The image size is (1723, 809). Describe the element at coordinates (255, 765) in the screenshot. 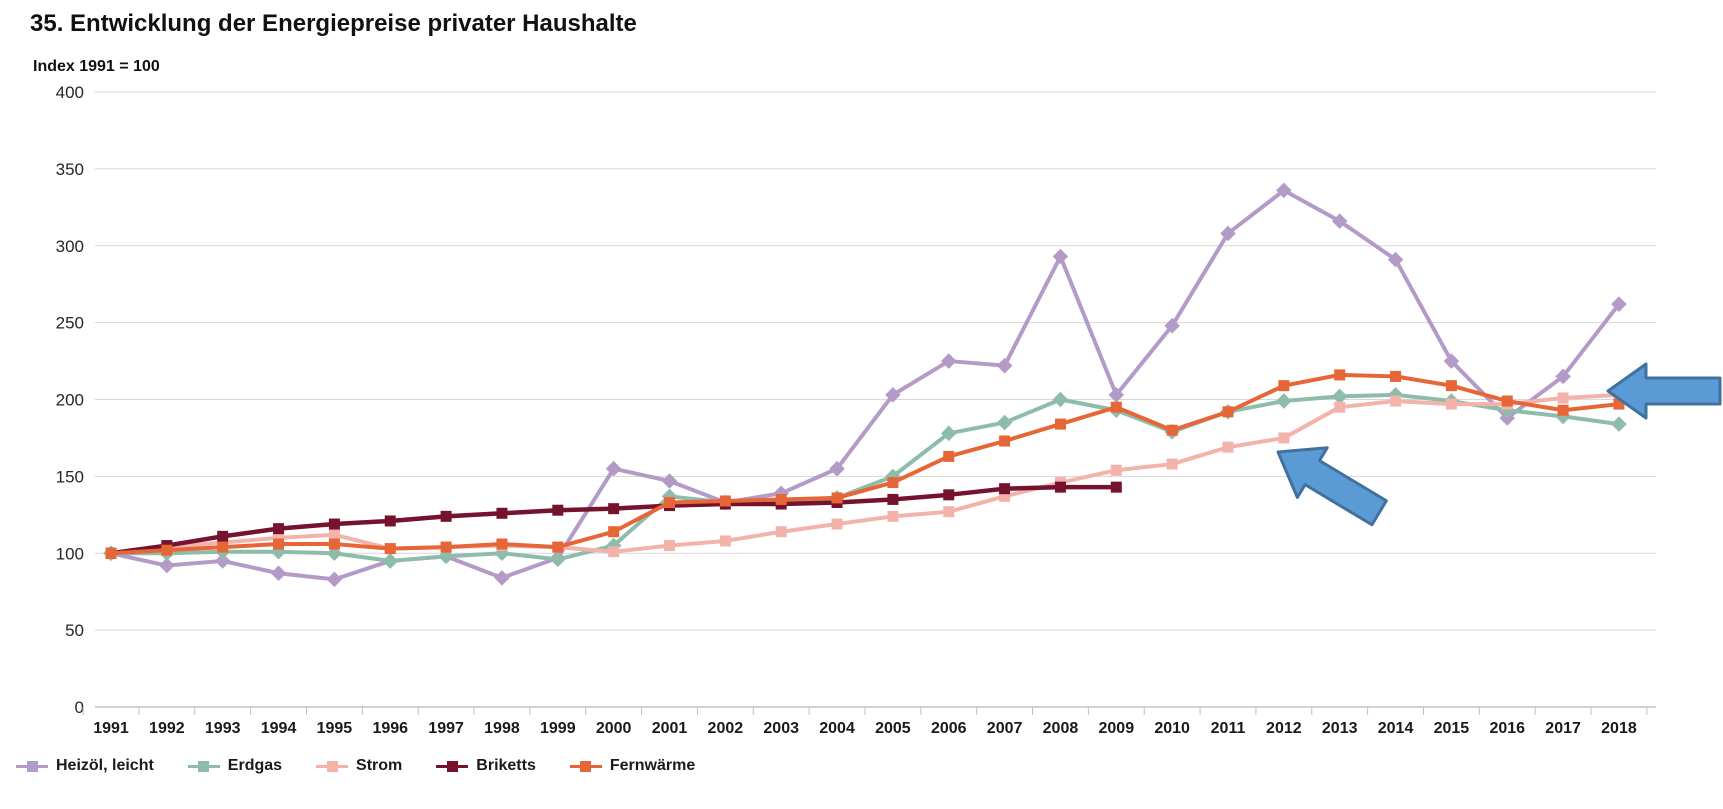

I see `legend-label: Erdgas` at that location.